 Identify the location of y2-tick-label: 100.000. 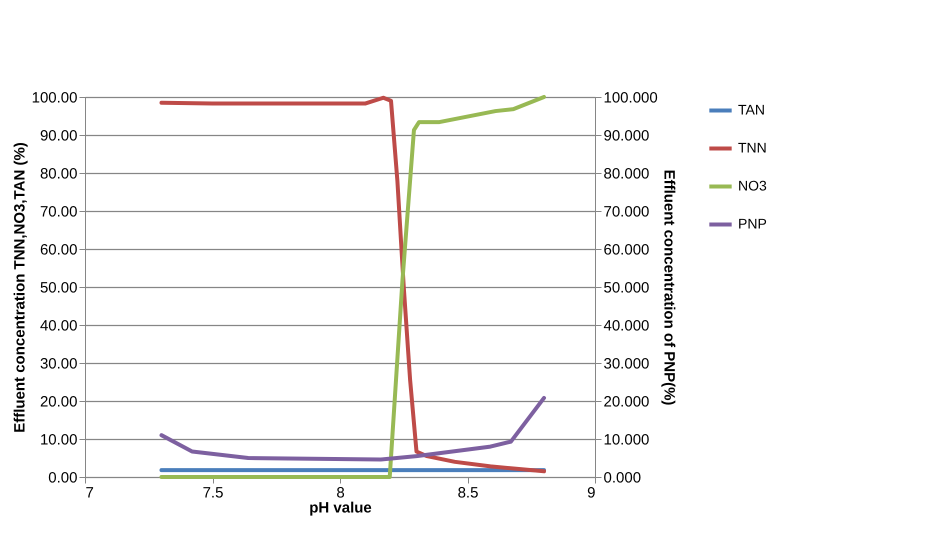
(631, 98).